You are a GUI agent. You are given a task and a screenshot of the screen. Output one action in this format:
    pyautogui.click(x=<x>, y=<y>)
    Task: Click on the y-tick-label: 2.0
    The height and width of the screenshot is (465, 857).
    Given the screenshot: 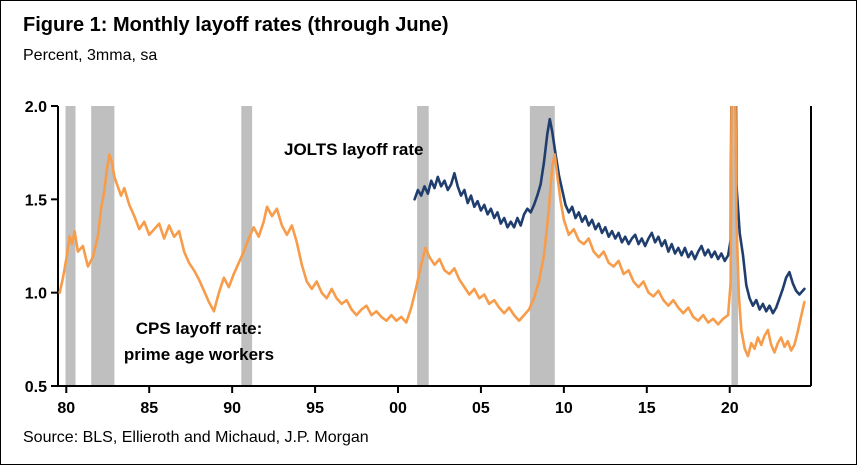 What is the action you would take?
    pyautogui.click(x=36, y=107)
    